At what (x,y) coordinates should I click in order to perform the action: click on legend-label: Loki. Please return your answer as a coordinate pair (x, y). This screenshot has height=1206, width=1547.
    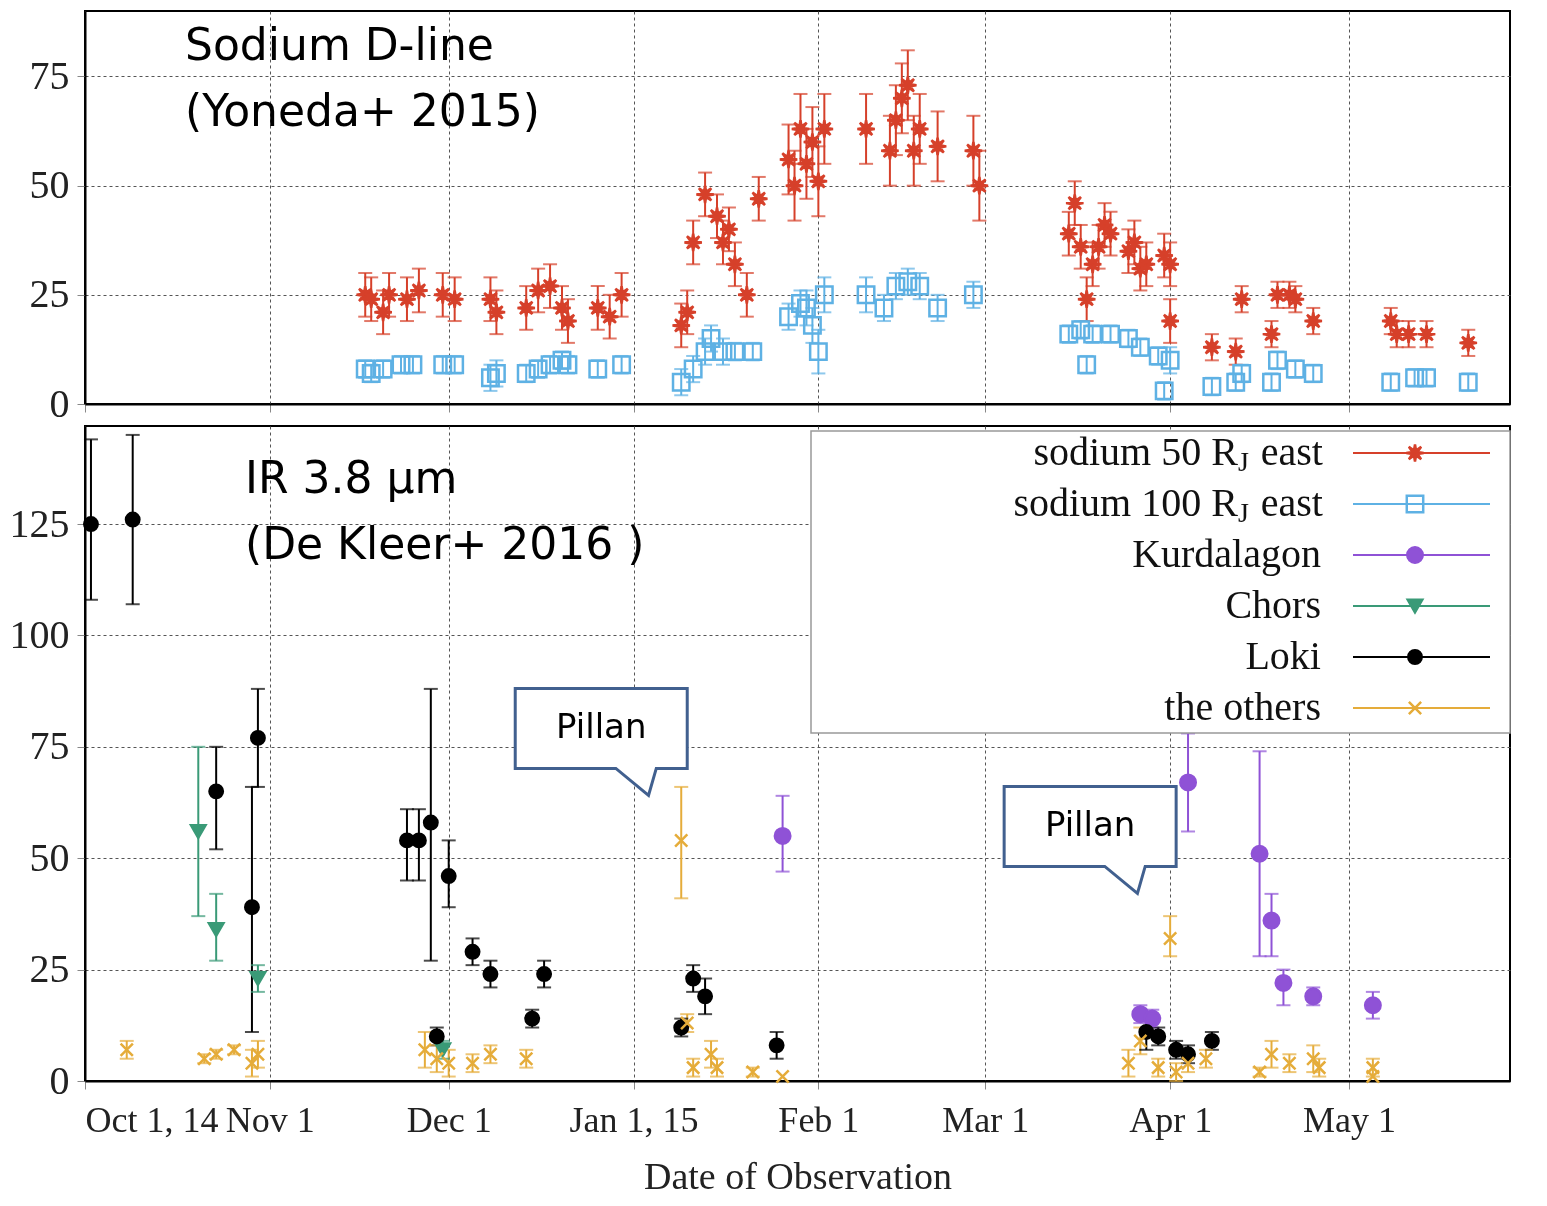
    Looking at the image, I should click on (1283, 655).